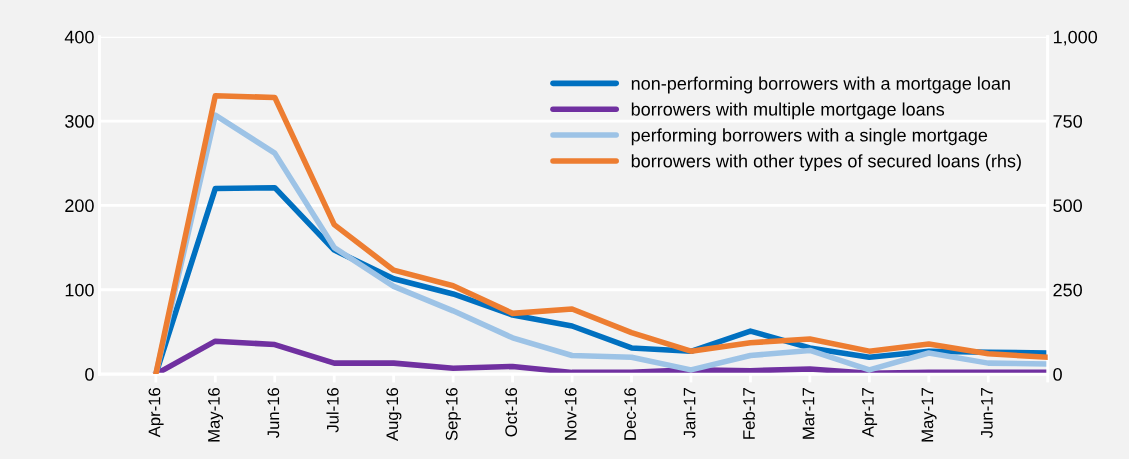 The height and width of the screenshot is (459, 1129). Describe the element at coordinates (79, 121) in the screenshot. I see `y-tick-label: 300` at that location.